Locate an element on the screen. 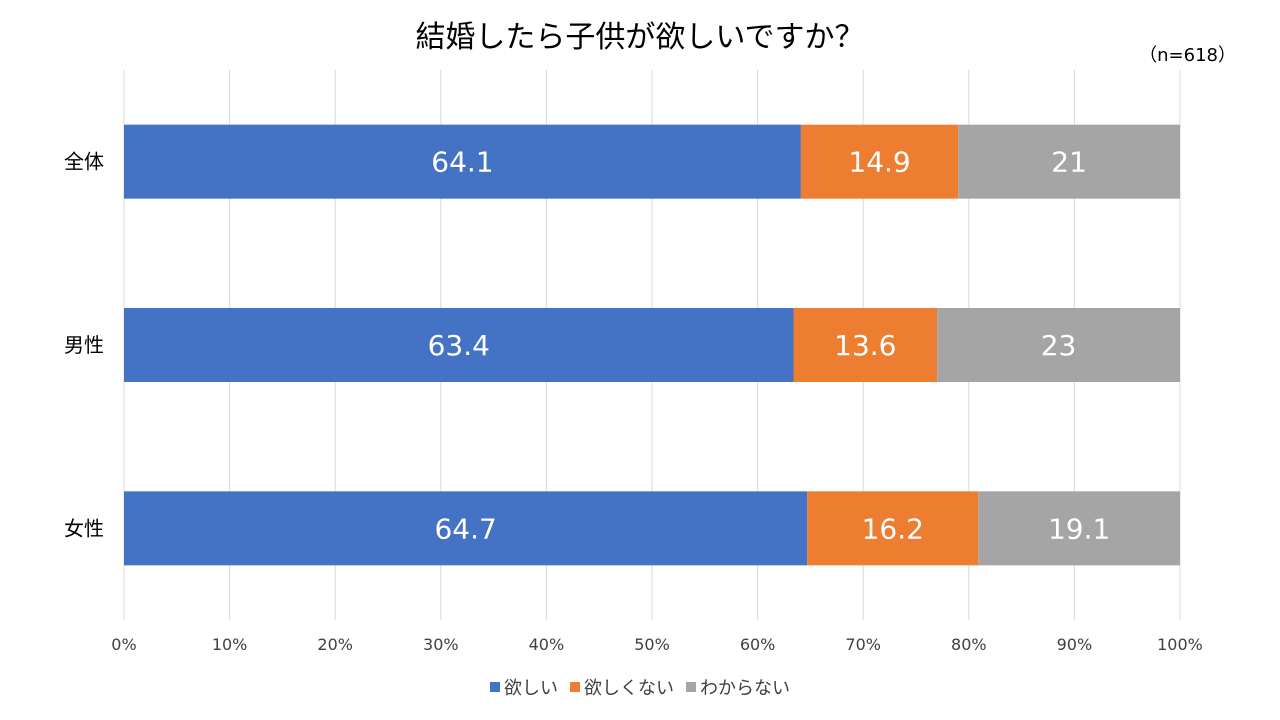  x-tick-label: 20% is located at coordinates (335, 644).